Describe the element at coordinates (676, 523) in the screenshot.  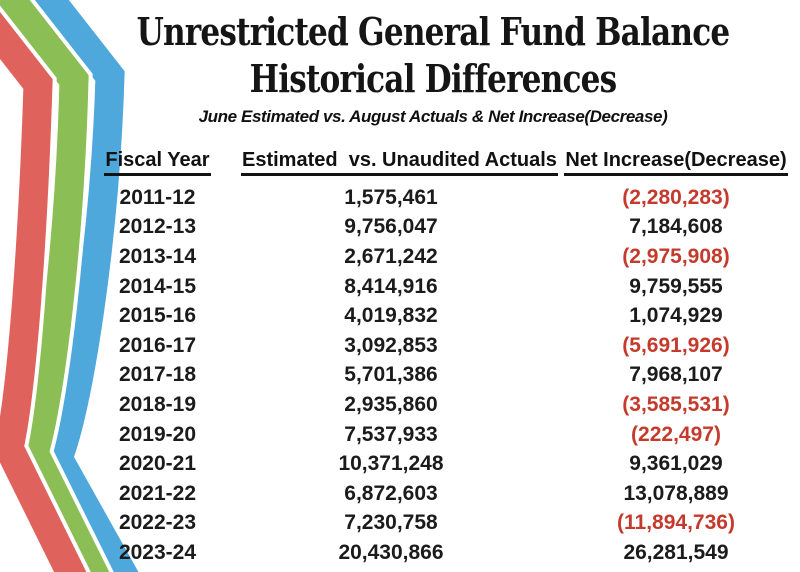
I see `net-cell: (11,894,736)` at that location.